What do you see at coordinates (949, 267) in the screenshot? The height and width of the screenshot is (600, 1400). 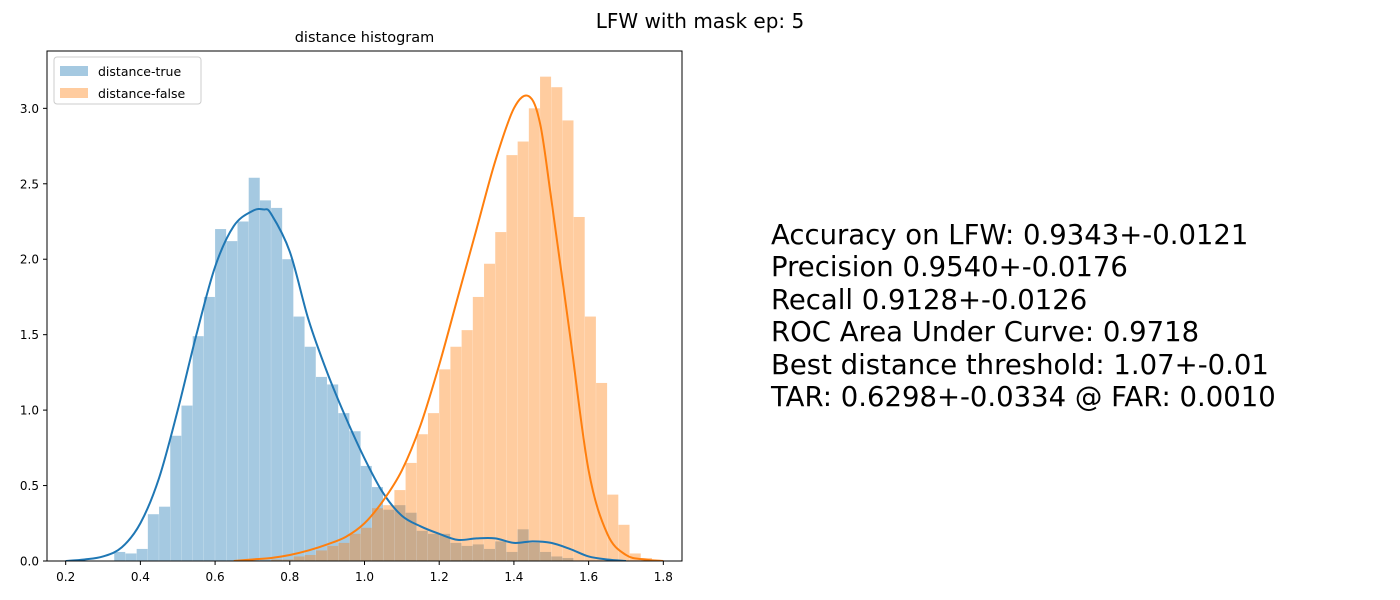 I see `stat-precision: Precision 0.9540+-0.0176` at bounding box center [949, 267].